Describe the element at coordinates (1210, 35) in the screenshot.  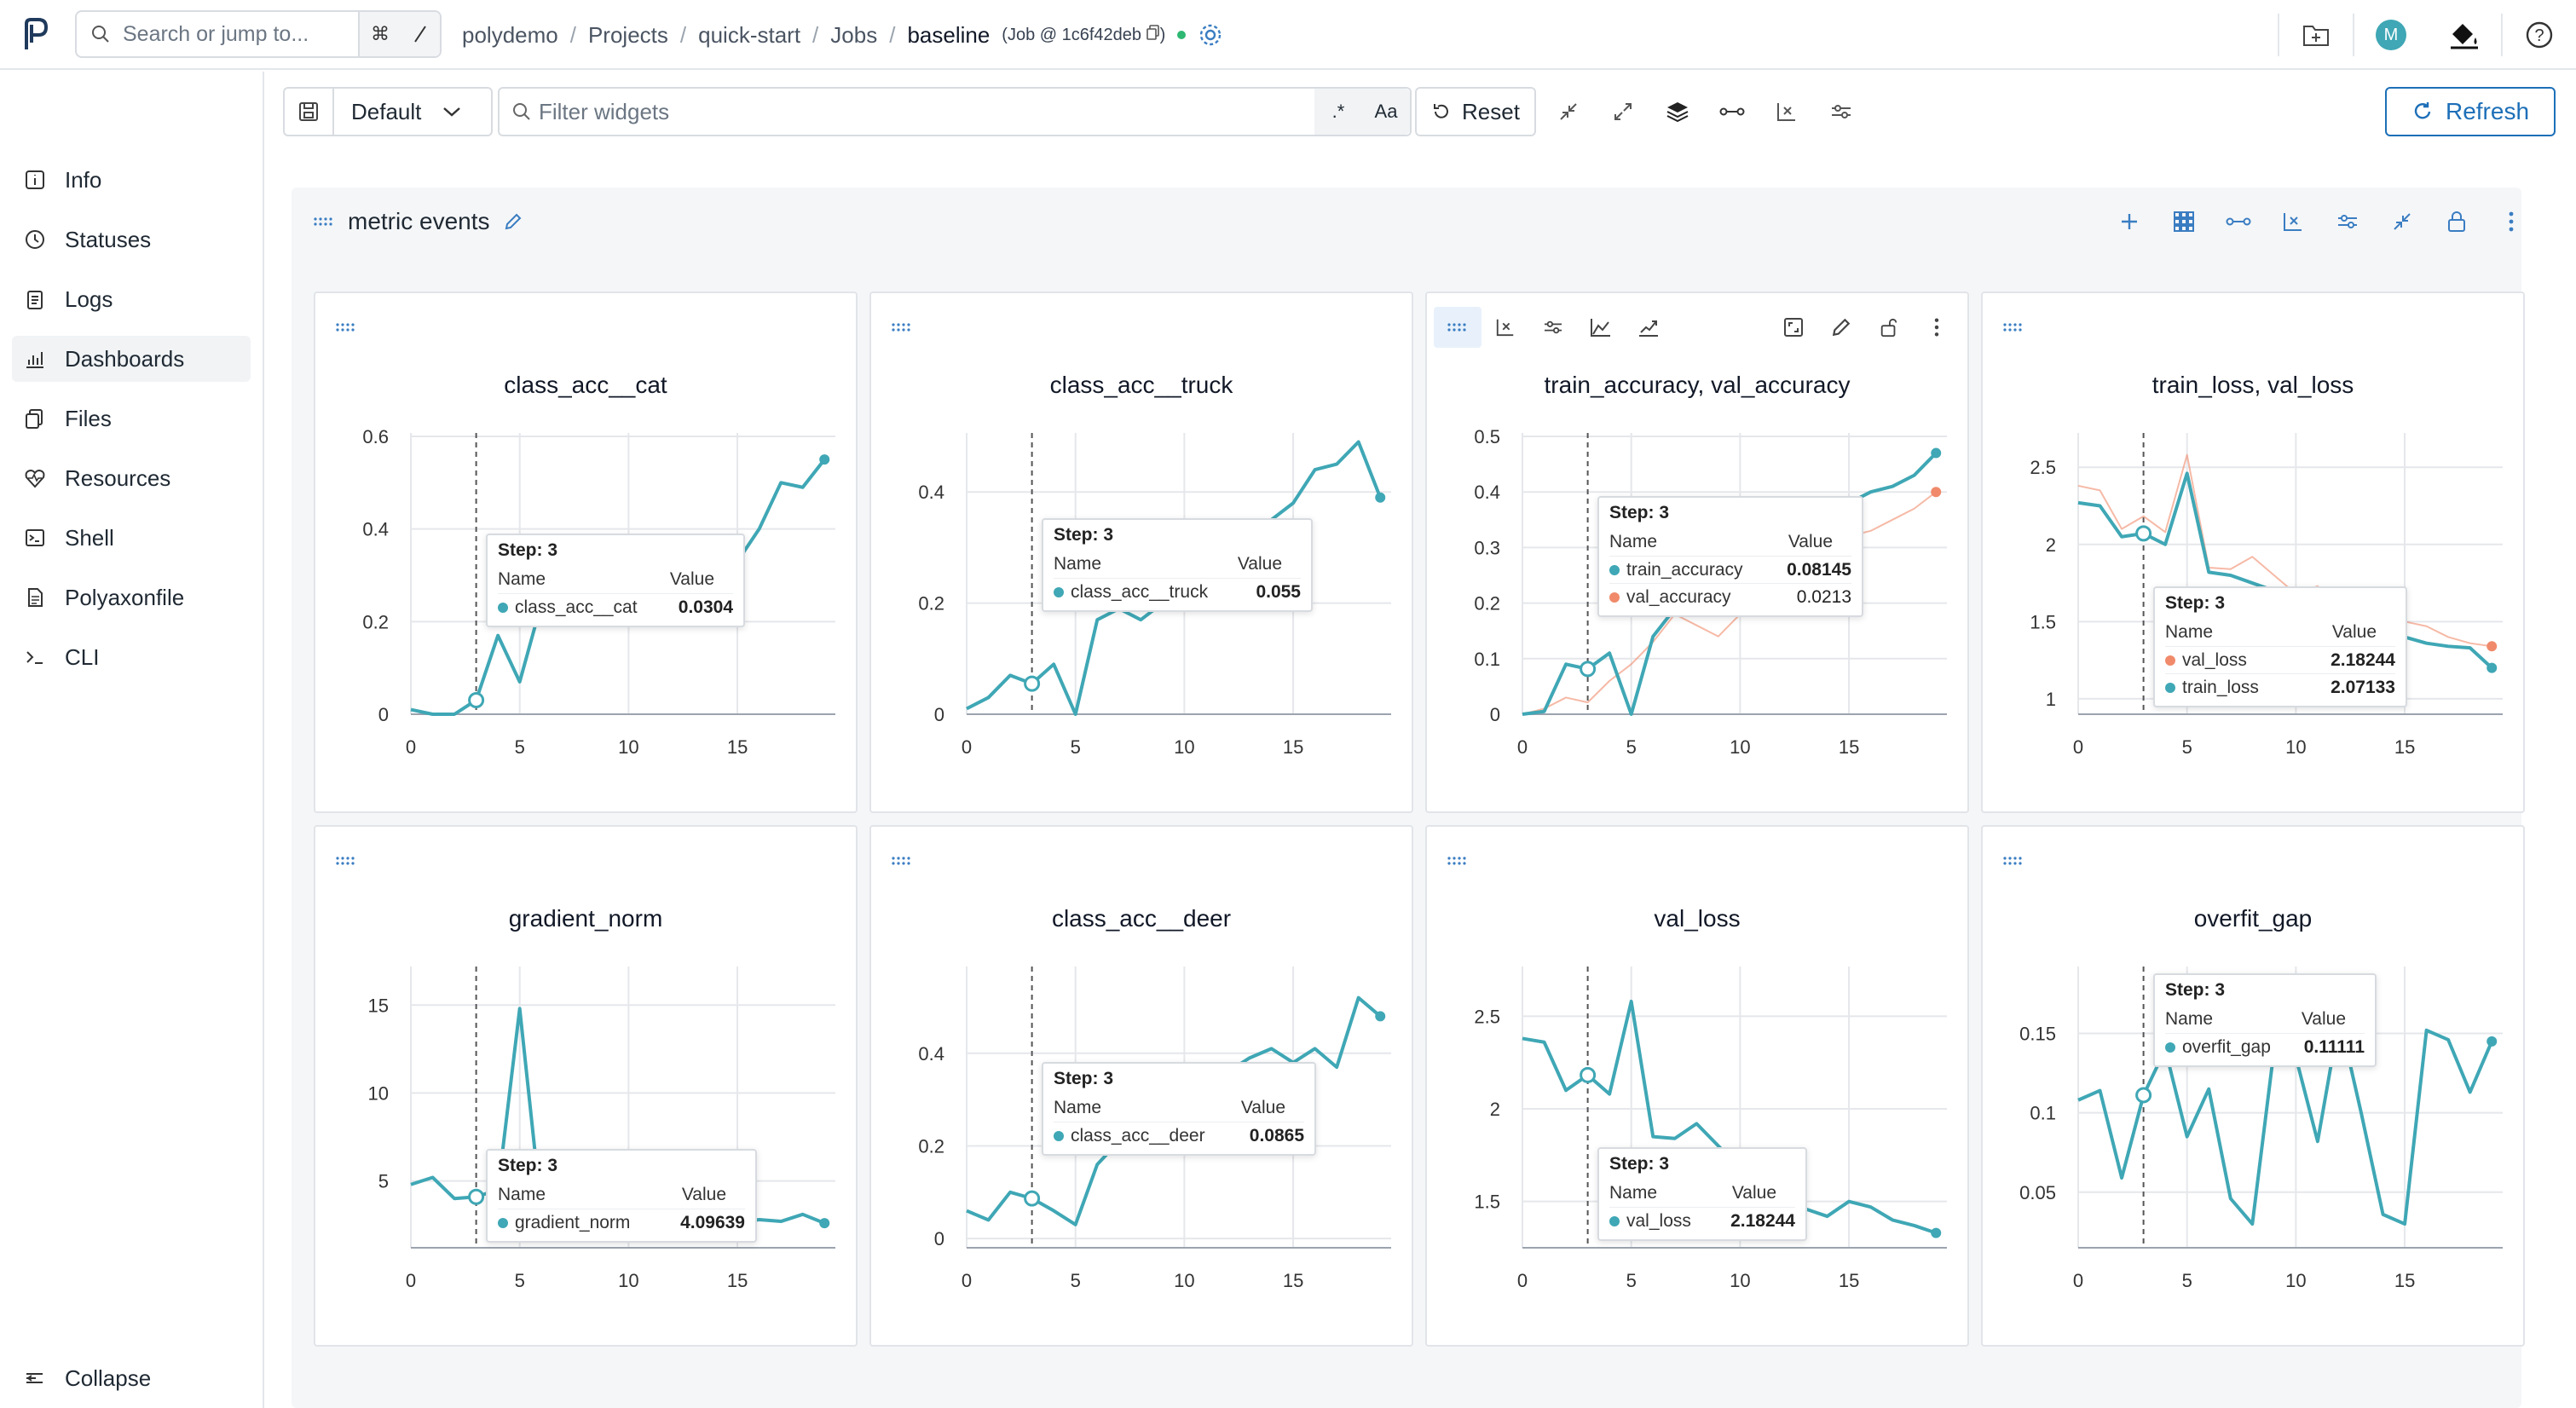
I see `settings-gear-icon` at that location.